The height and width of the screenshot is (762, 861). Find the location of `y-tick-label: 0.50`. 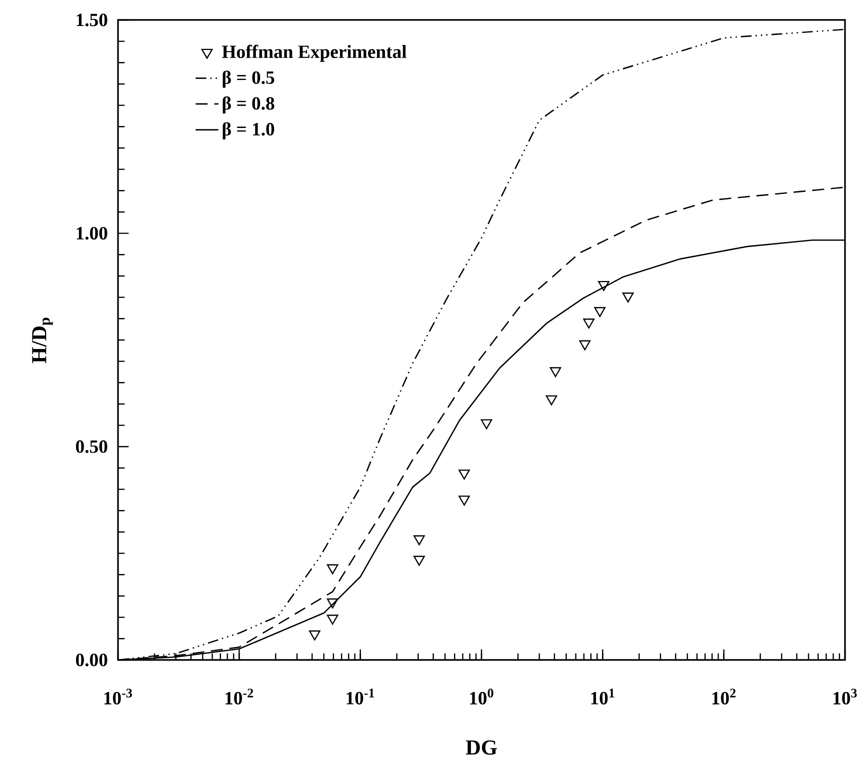

y-tick-label: 0.50 is located at coordinates (92, 446).